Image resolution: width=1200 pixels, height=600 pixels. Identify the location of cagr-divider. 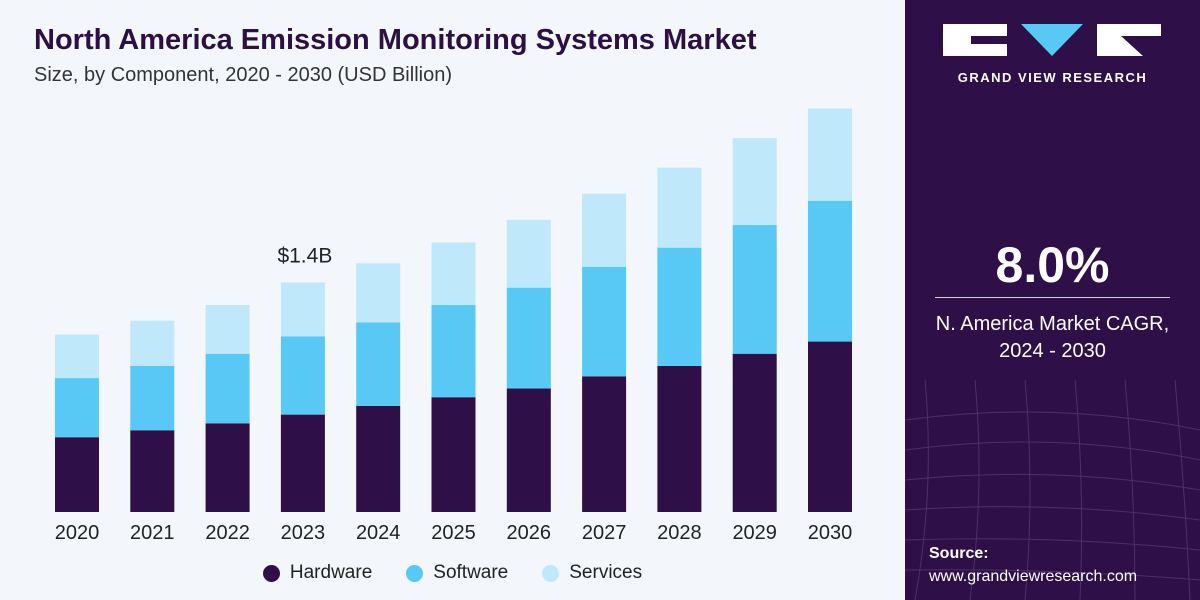
(1052, 297).